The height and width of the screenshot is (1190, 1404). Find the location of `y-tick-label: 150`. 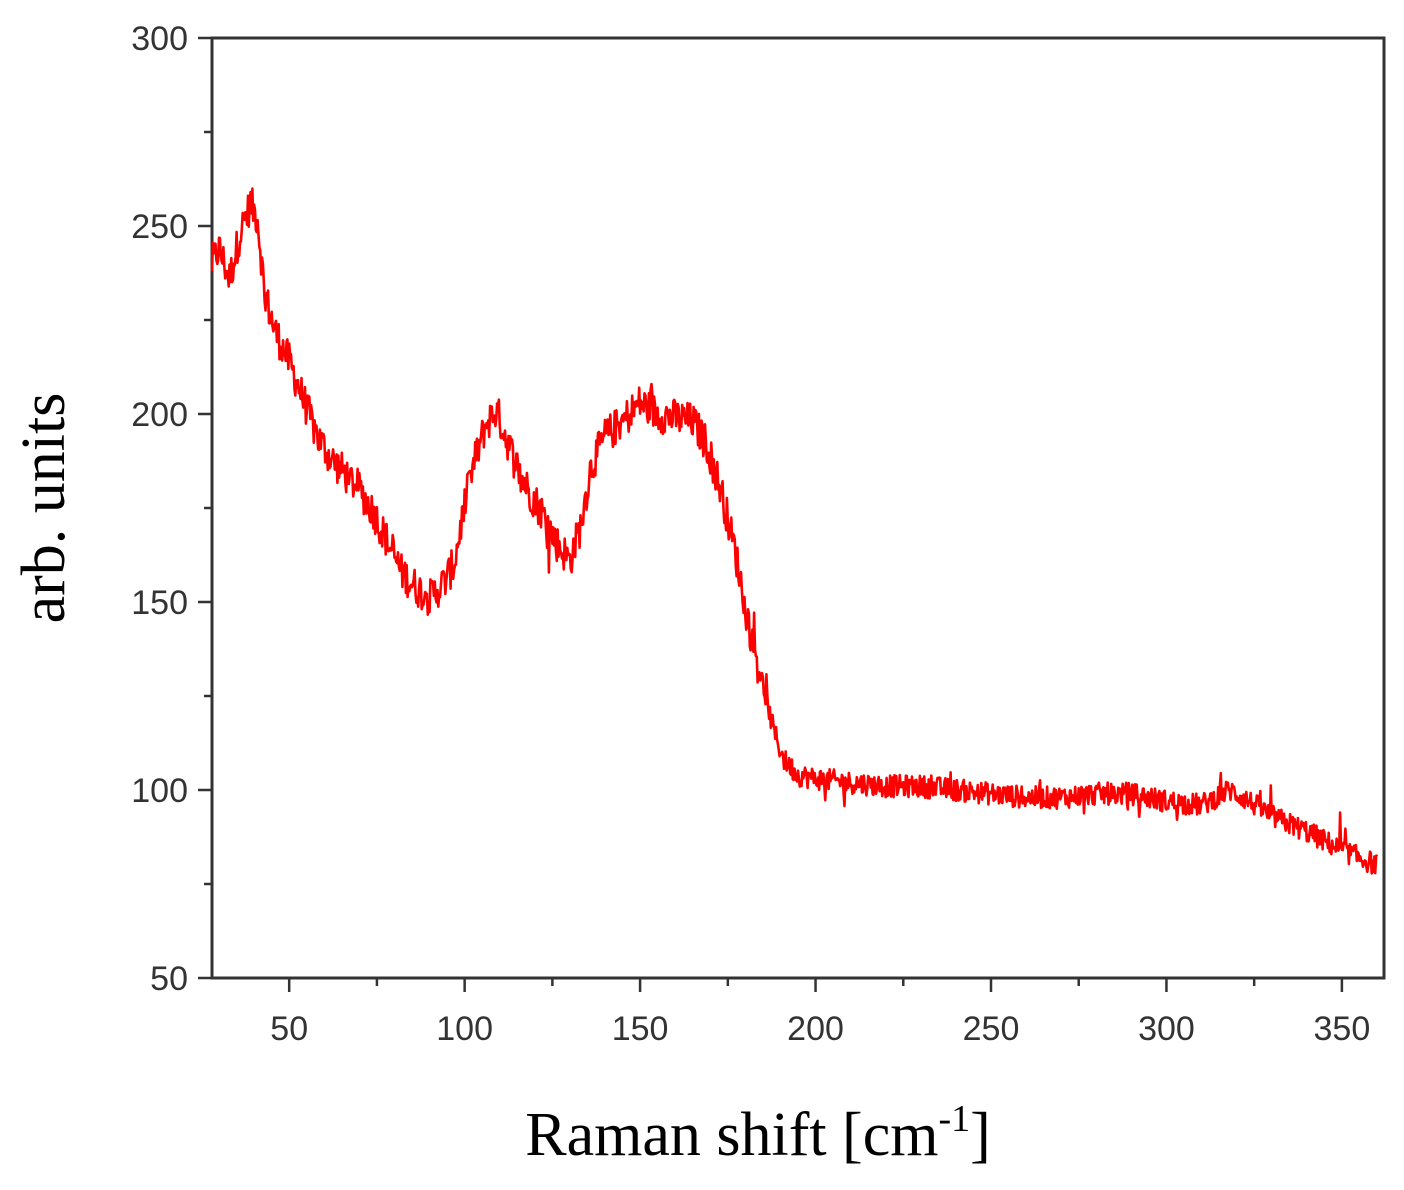

y-tick-label: 150 is located at coordinates (159, 603).